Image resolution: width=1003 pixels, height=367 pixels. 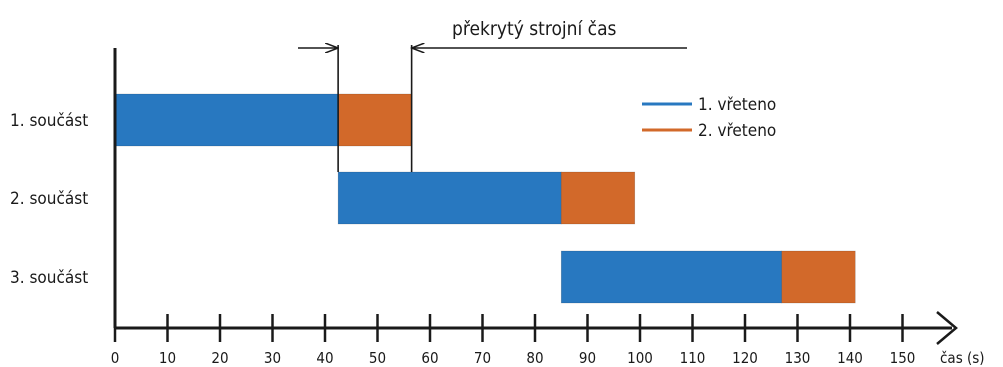 I want to click on x-axis-label: čas (s), so click(x=962, y=358).